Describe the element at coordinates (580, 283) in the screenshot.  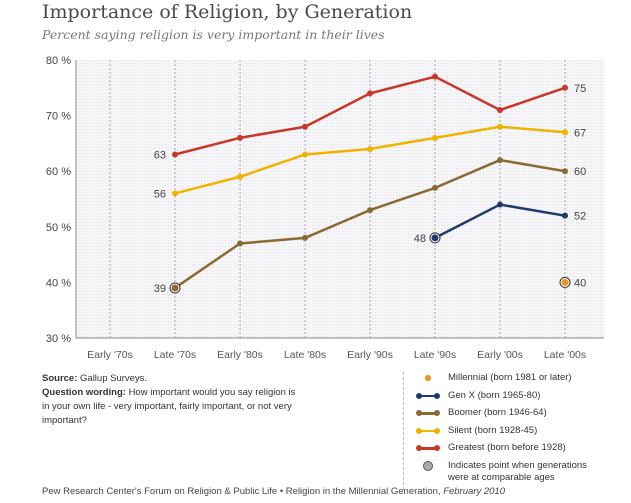
I see `data-label: 40` at that location.